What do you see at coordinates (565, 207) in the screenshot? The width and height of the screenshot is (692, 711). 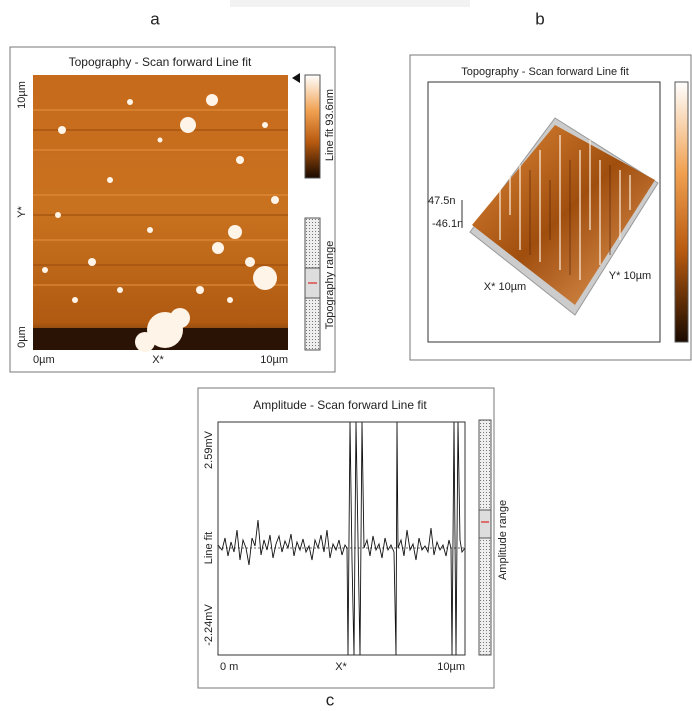 I see `surface-spikes` at bounding box center [565, 207].